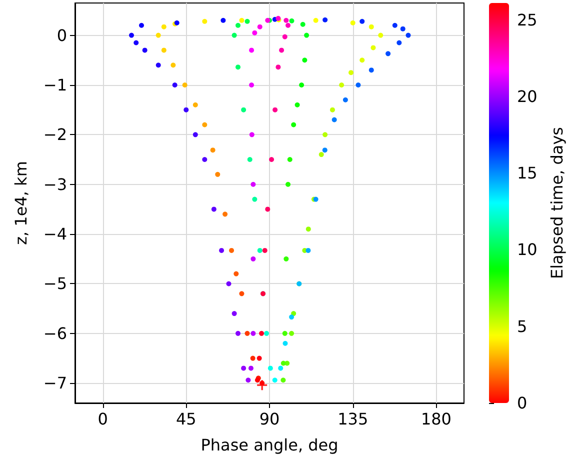  I want to click on x-tick-label: 0, so click(103, 419).